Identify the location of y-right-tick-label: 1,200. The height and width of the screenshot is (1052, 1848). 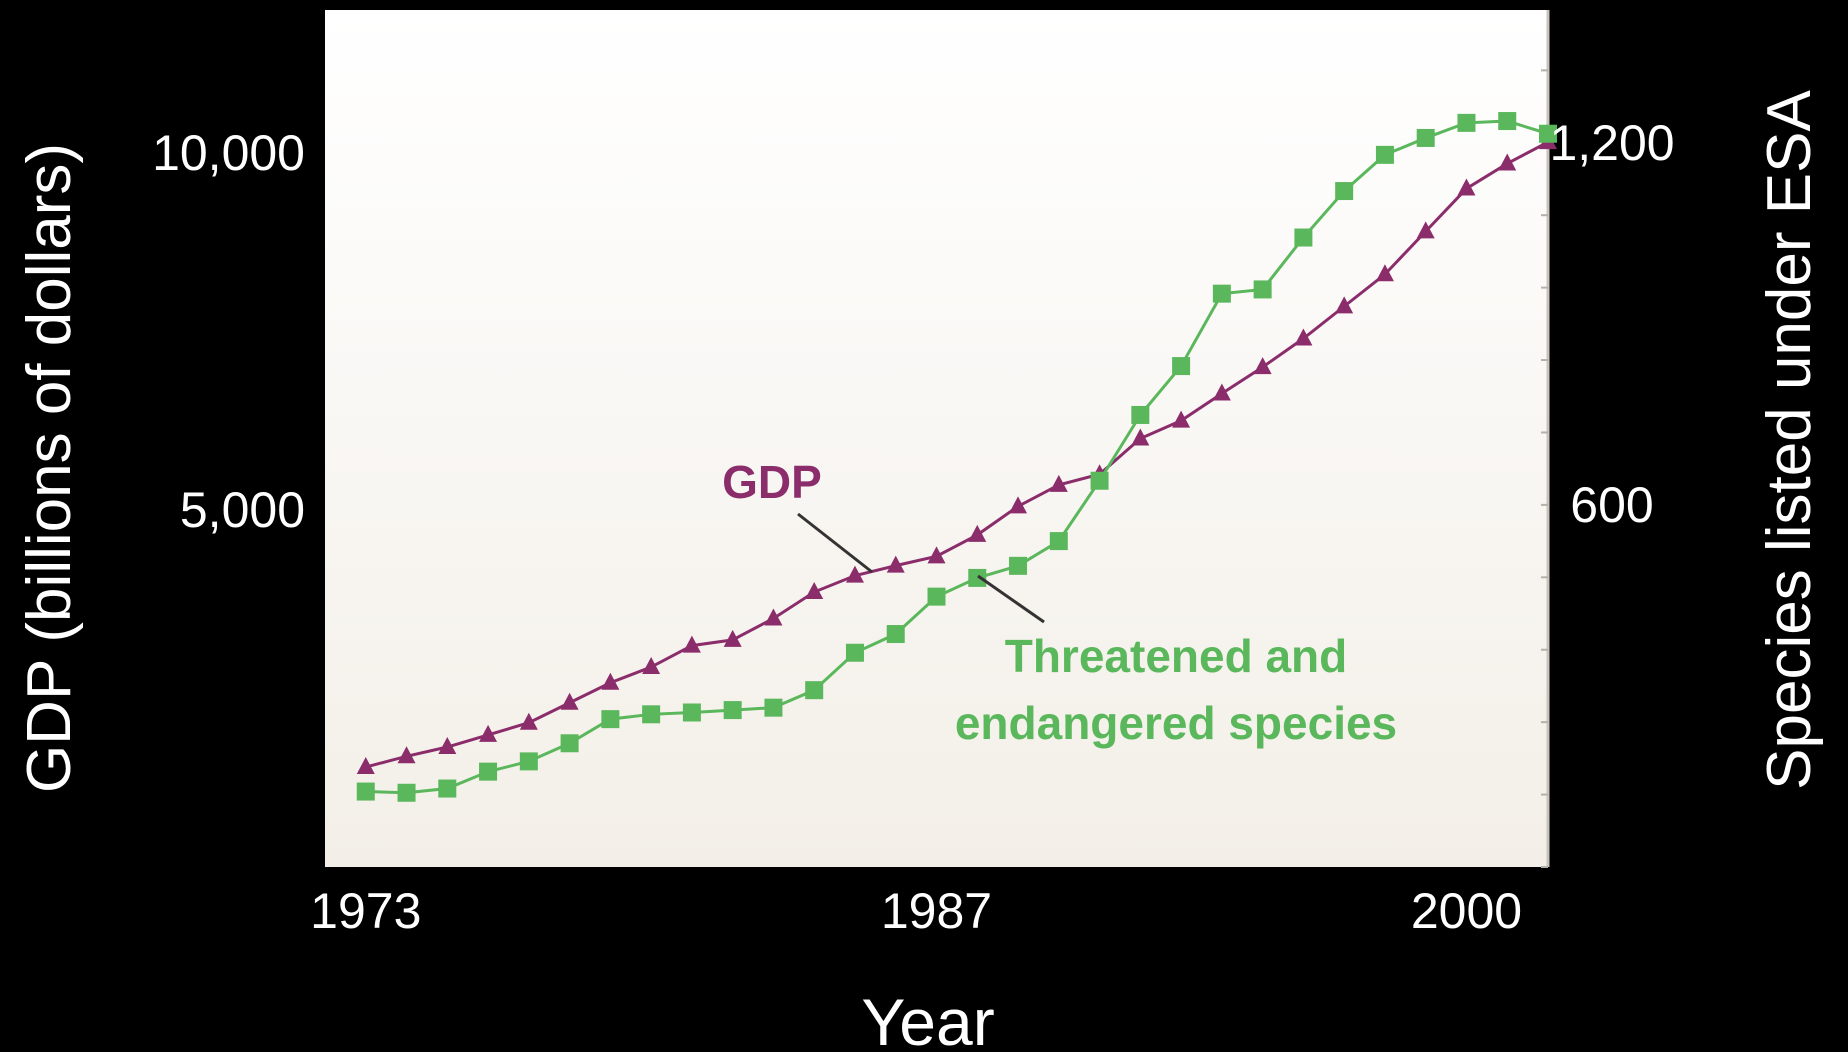
(1611, 143).